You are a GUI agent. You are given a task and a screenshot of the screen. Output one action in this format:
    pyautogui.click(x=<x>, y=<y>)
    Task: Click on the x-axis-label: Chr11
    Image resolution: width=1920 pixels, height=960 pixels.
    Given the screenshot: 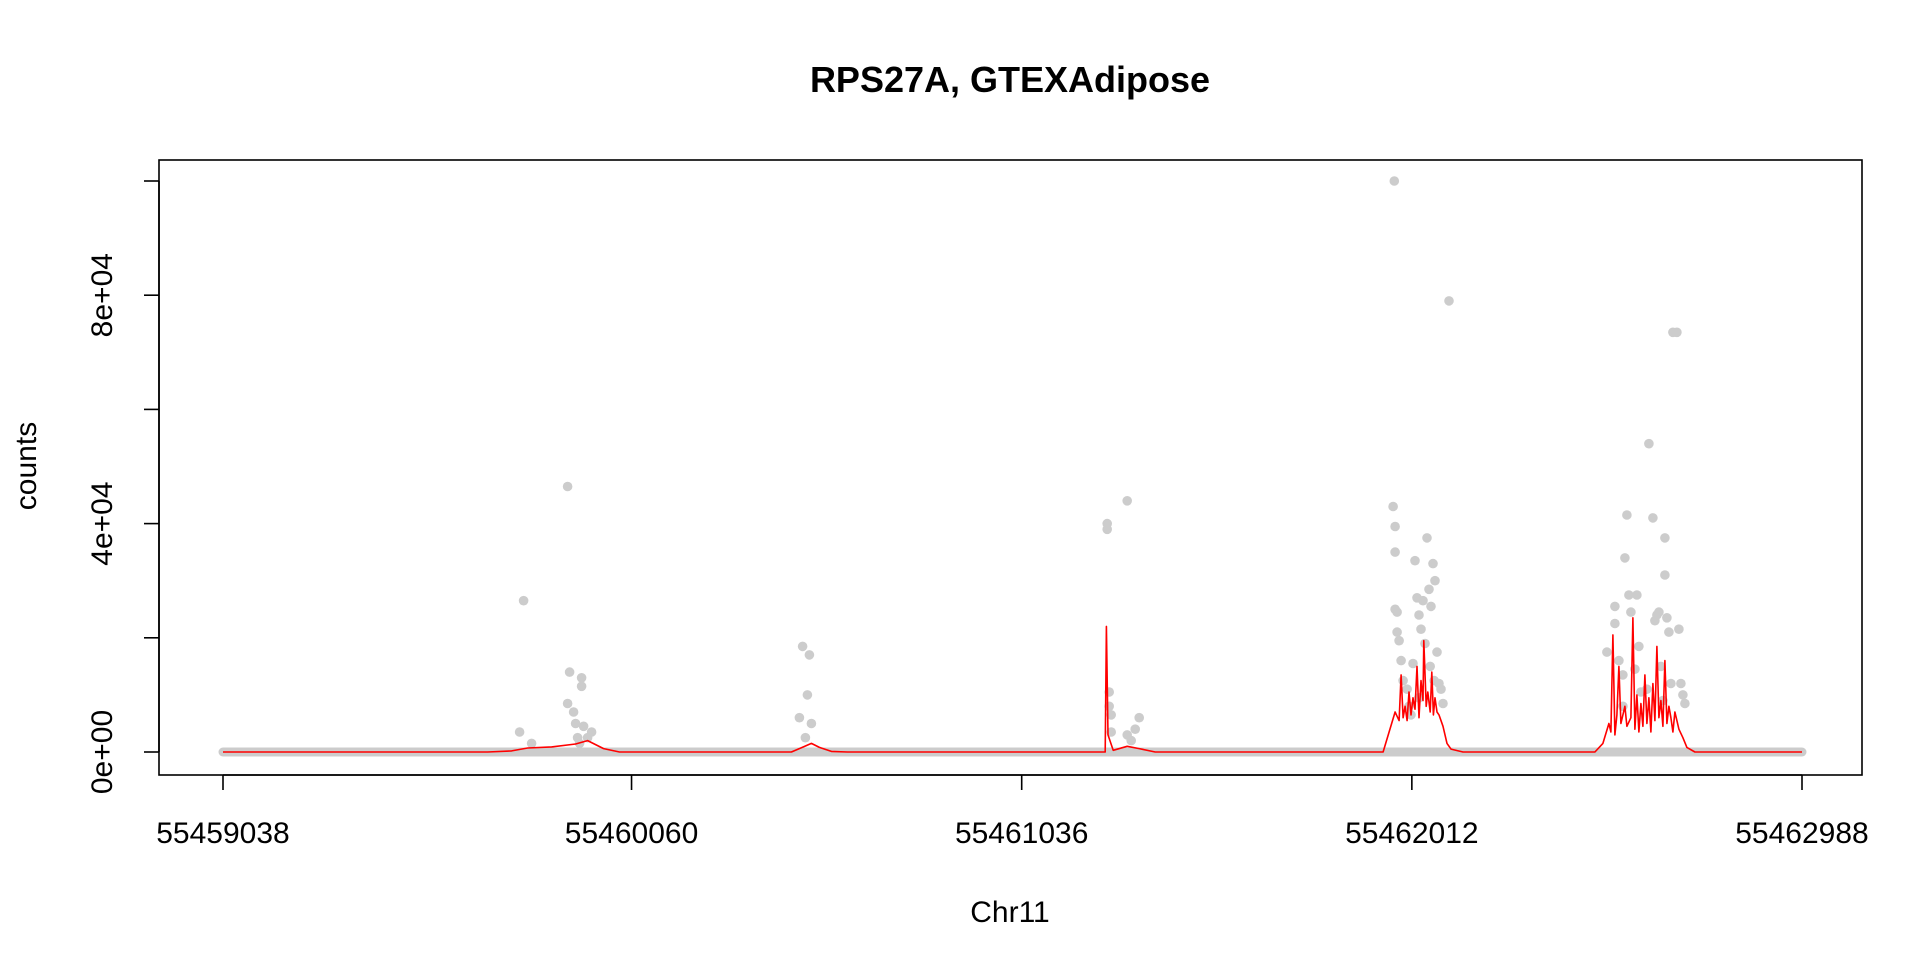 What is the action you would take?
    pyautogui.click(x=1009, y=912)
    